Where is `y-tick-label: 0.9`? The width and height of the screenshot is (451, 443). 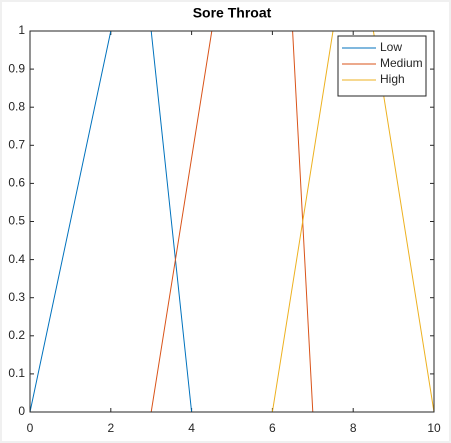 y-tick-label: 0.9 is located at coordinates (16, 68).